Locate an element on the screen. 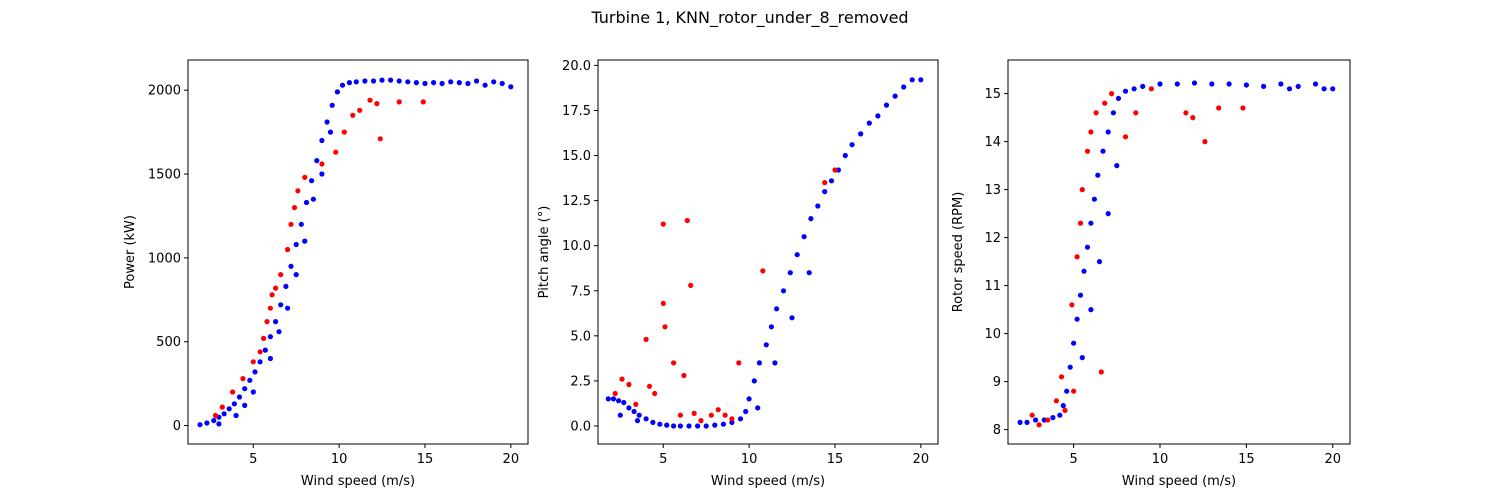  y-tick-label: 10.0 is located at coordinates (576, 246).